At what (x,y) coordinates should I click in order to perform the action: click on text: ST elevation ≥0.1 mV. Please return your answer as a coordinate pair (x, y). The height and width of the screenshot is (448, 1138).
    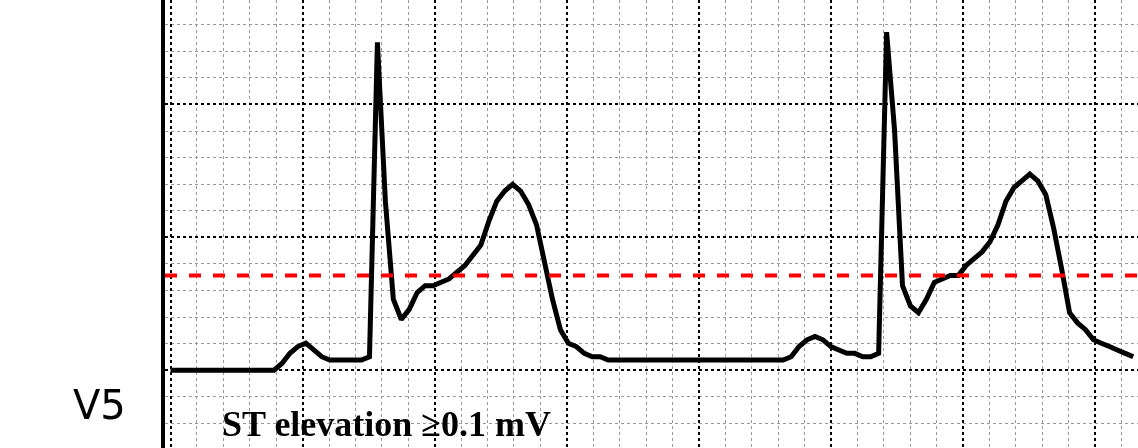
    Looking at the image, I should click on (387, 424).